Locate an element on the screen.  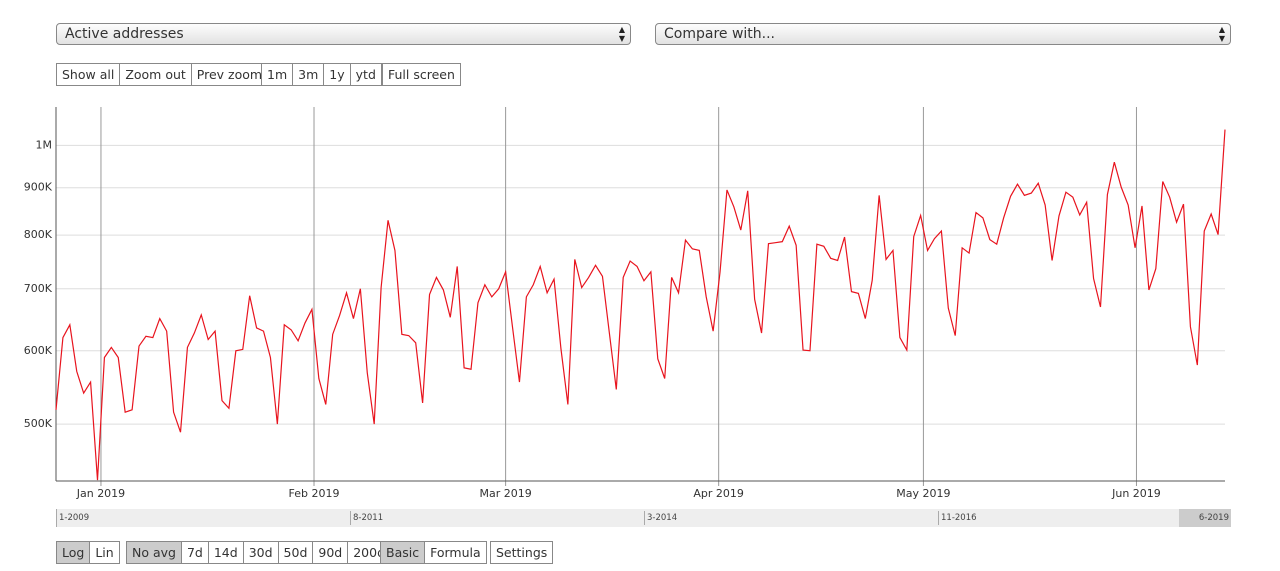
navigator-label: 3-2014 is located at coordinates (660, 518).